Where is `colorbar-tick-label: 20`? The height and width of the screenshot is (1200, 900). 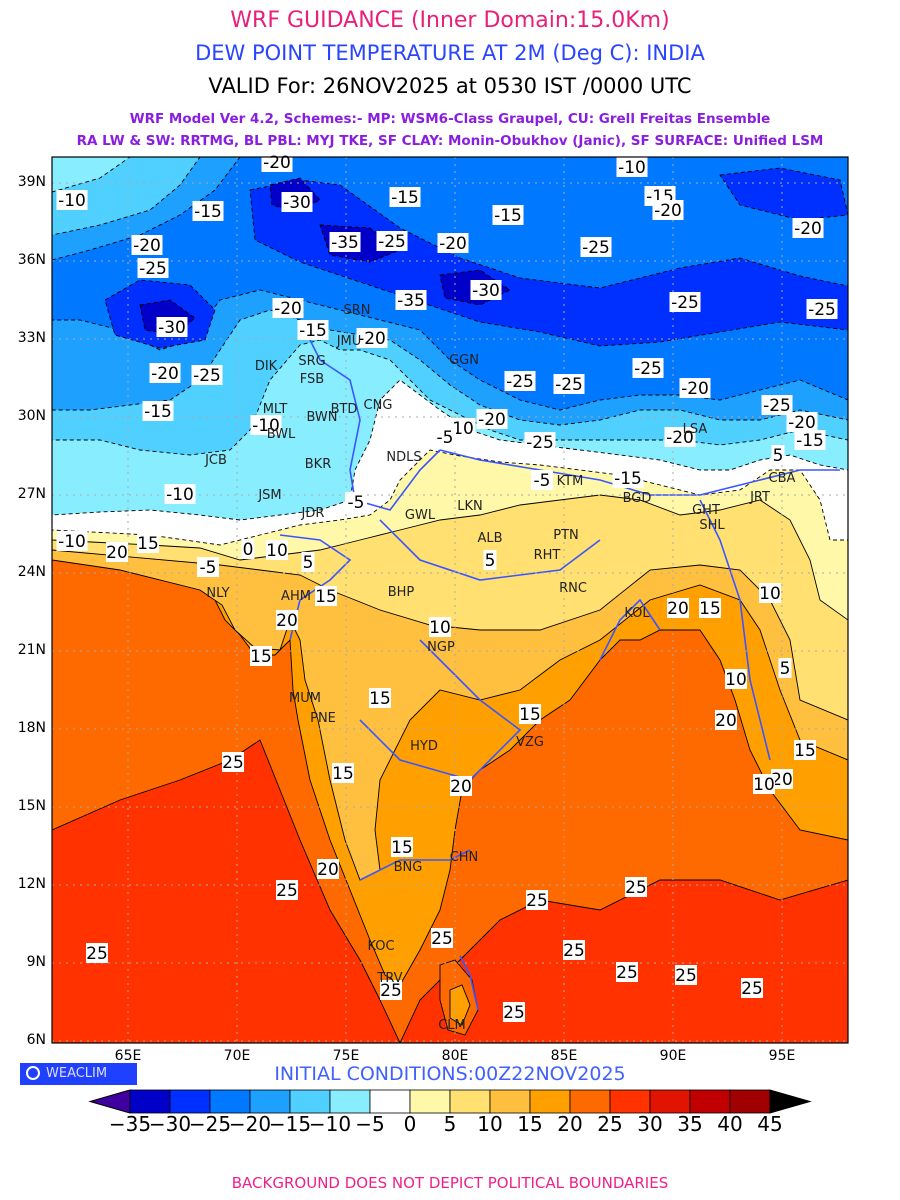 colorbar-tick-label: 20 is located at coordinates (570, 1124).